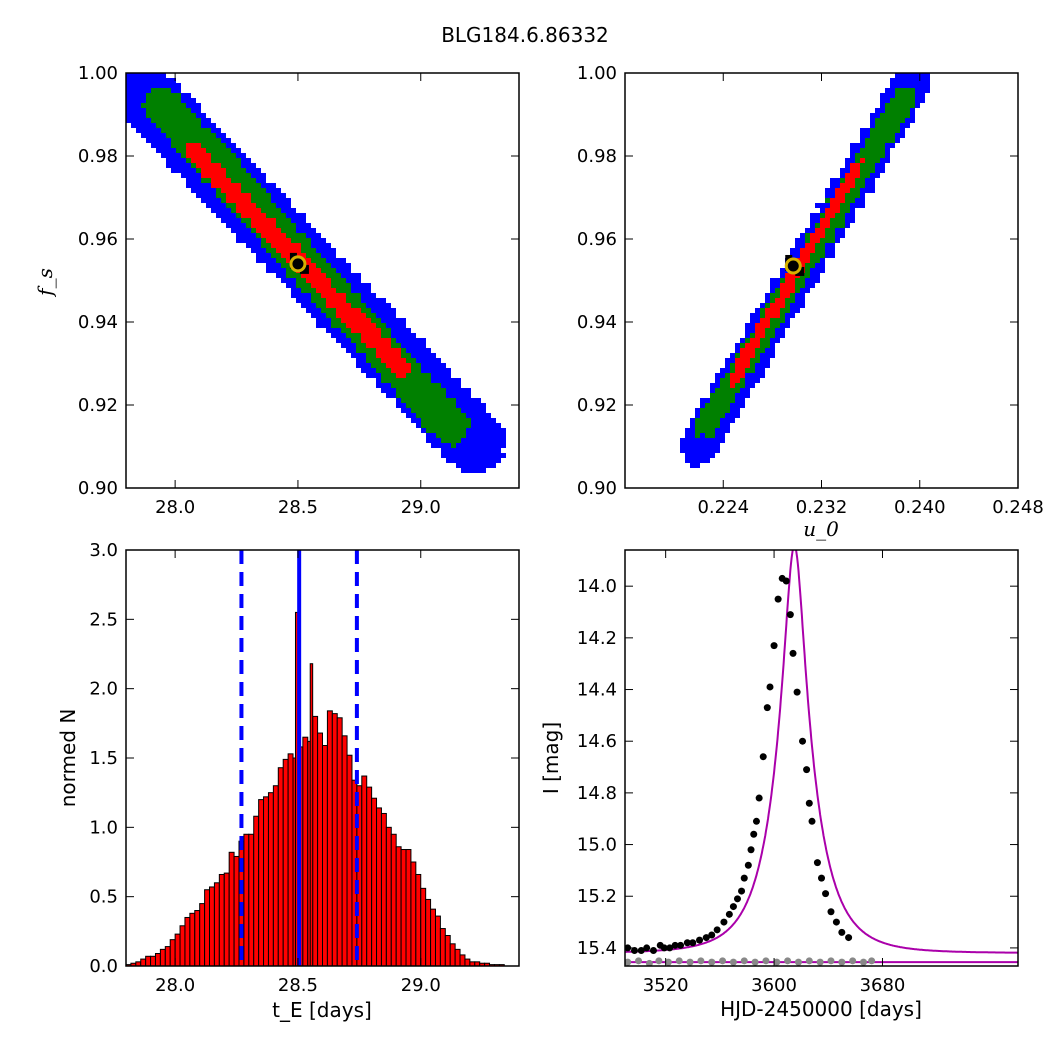  I want to click on x-tick-label: 0.240, so click(920, 507).